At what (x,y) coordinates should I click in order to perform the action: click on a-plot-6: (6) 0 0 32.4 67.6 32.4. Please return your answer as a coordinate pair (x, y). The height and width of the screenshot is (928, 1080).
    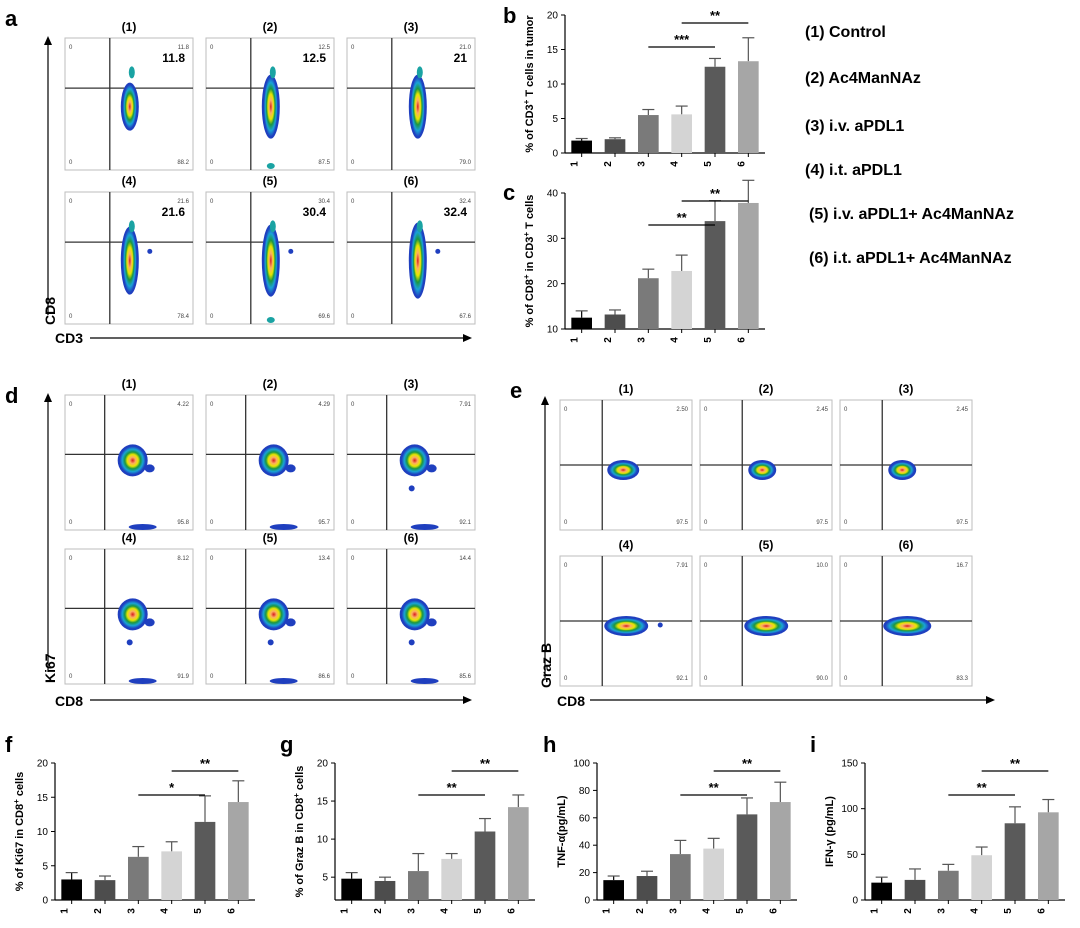
    Looking at the image, I should click on (411, 249).